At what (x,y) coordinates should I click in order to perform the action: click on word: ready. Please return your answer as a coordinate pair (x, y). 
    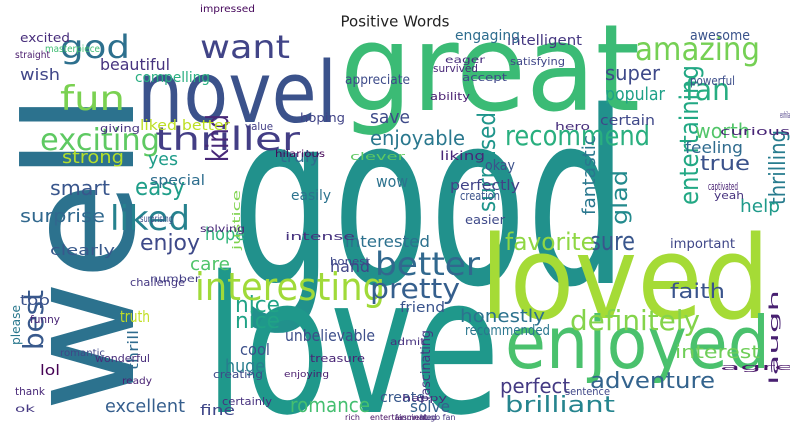
    Looking at the image, I should click on (137, 381).